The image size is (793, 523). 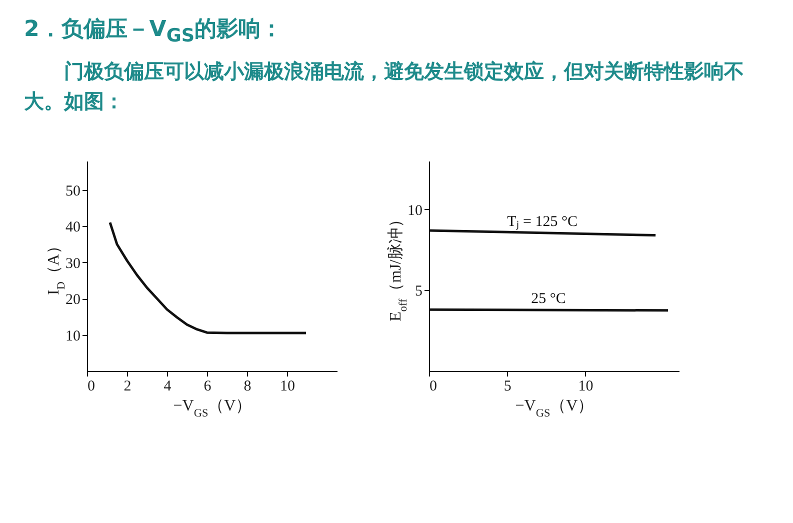 I want to click on x-tick-label: 4, so click(x=168, y=386).